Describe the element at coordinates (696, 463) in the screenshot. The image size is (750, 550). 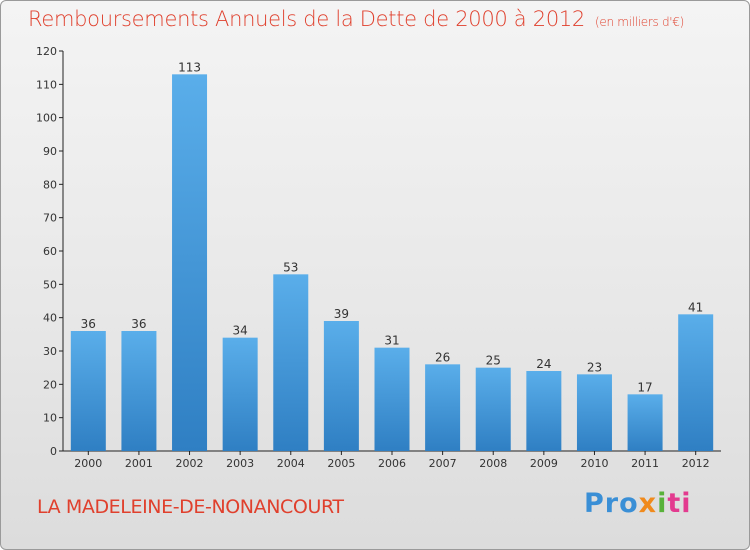
I see `x-tick-label: 2012` at that location.